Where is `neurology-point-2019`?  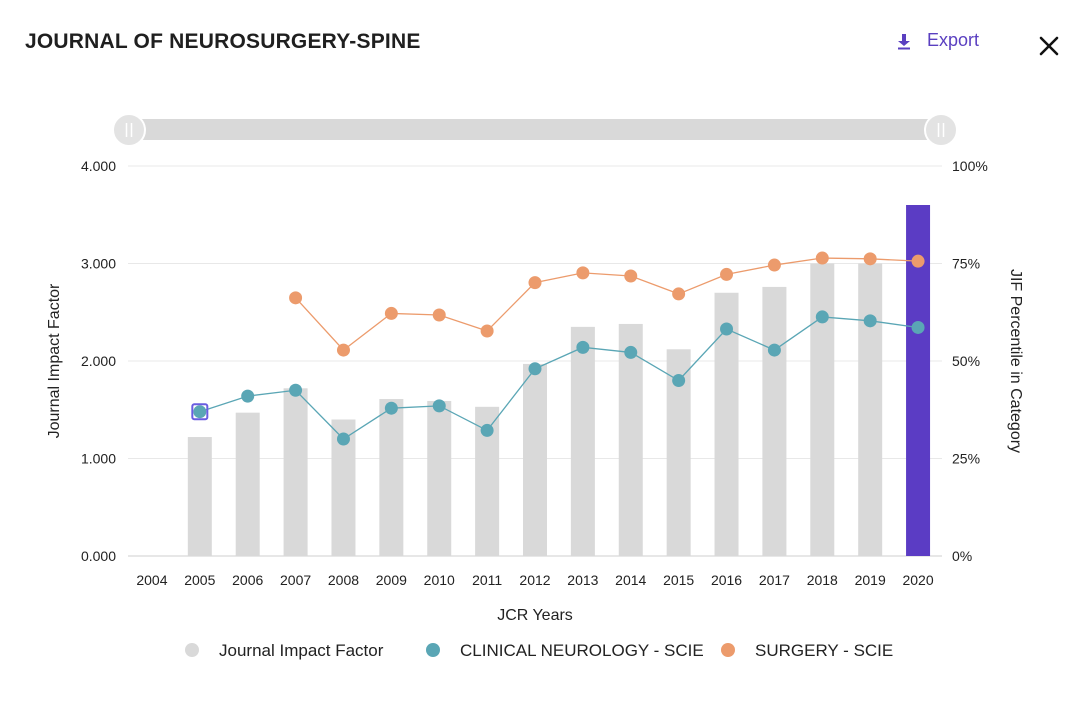
neurology-point-2019 is located at coordinates (870, 321).